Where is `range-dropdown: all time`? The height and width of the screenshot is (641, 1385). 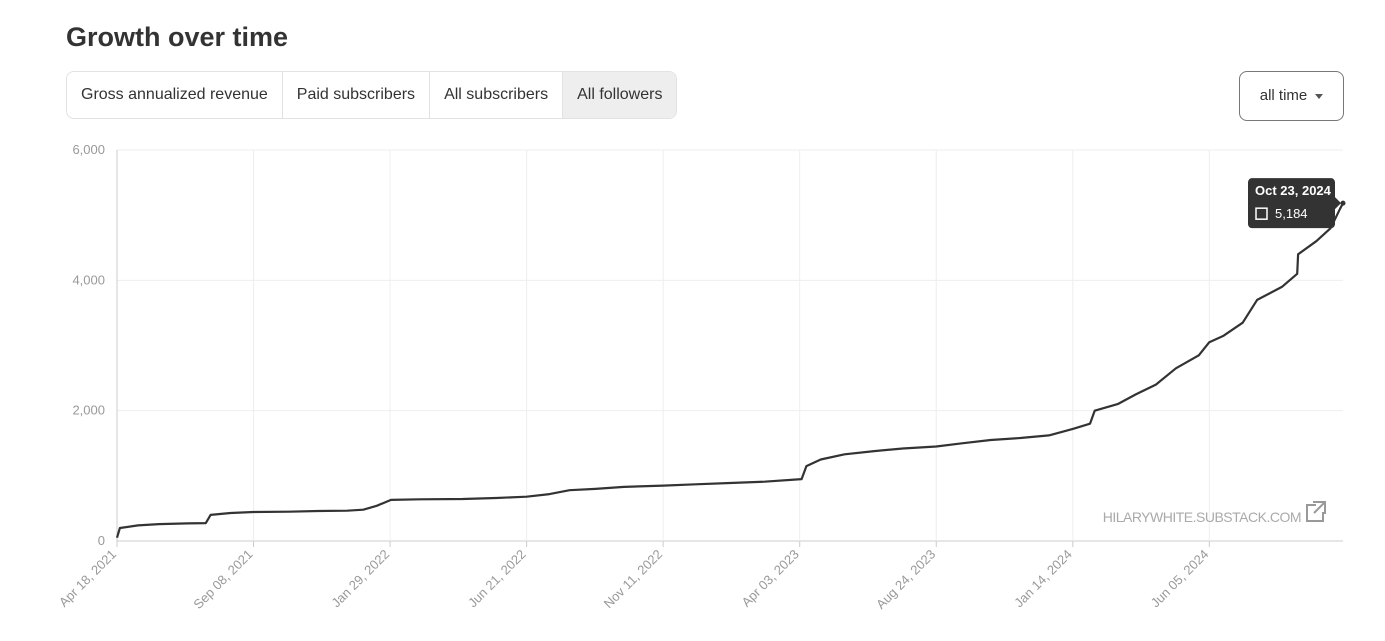 range-dropdown: all time is located at coordinates (1291, 96).